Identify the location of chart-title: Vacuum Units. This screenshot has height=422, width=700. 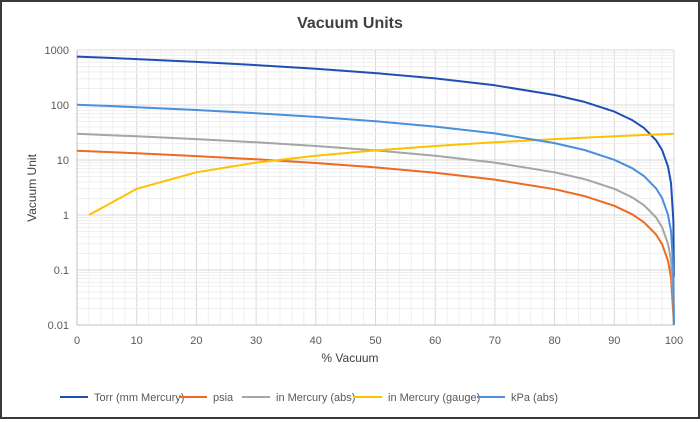
(350, 23).